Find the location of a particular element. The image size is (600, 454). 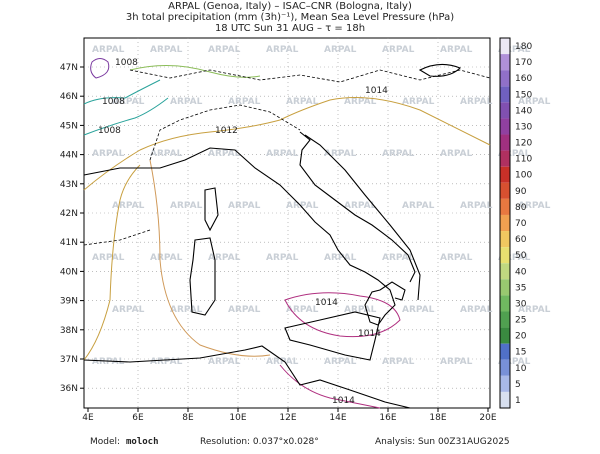

colorbar-label: 150 is located at coordinates (523, 95).